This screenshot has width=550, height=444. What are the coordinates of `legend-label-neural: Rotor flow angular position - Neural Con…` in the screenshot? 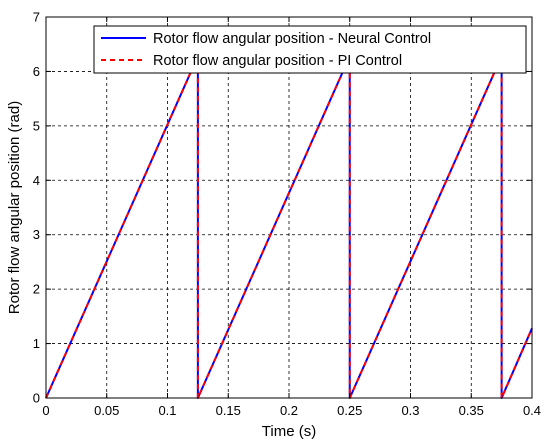 It's located at (292, 39).